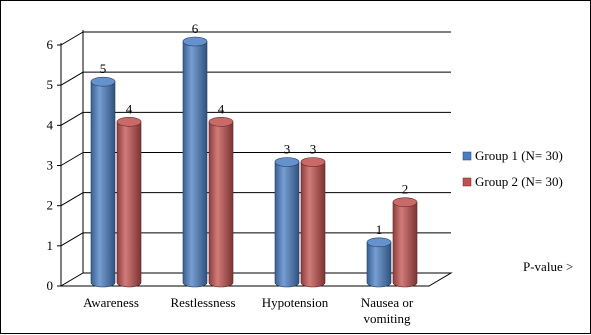 This screenshot has height=335, width=591. Describe the element at coordinates (195, 28) in the screenshot. I see `data-label: 6` at that location.